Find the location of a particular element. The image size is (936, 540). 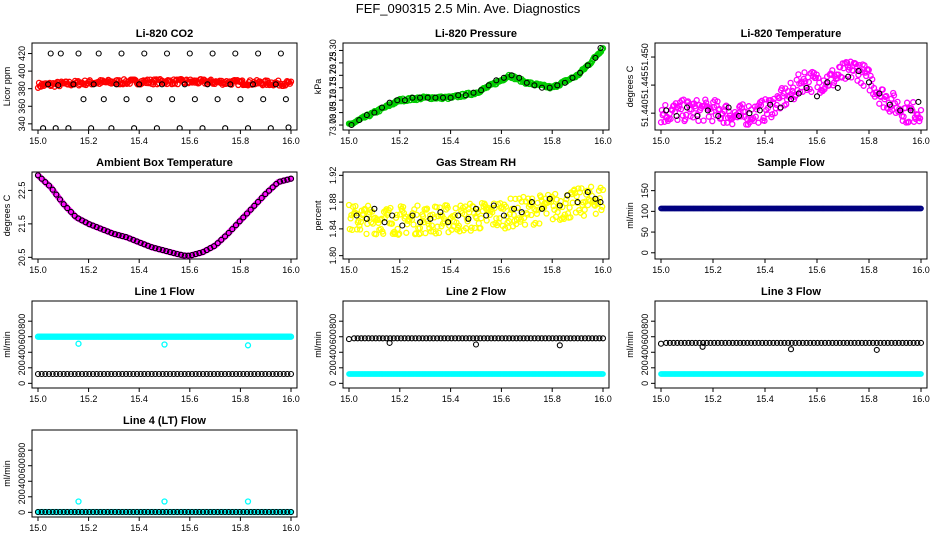

y-tick-label: 600 is located at coordinates (22, 465).